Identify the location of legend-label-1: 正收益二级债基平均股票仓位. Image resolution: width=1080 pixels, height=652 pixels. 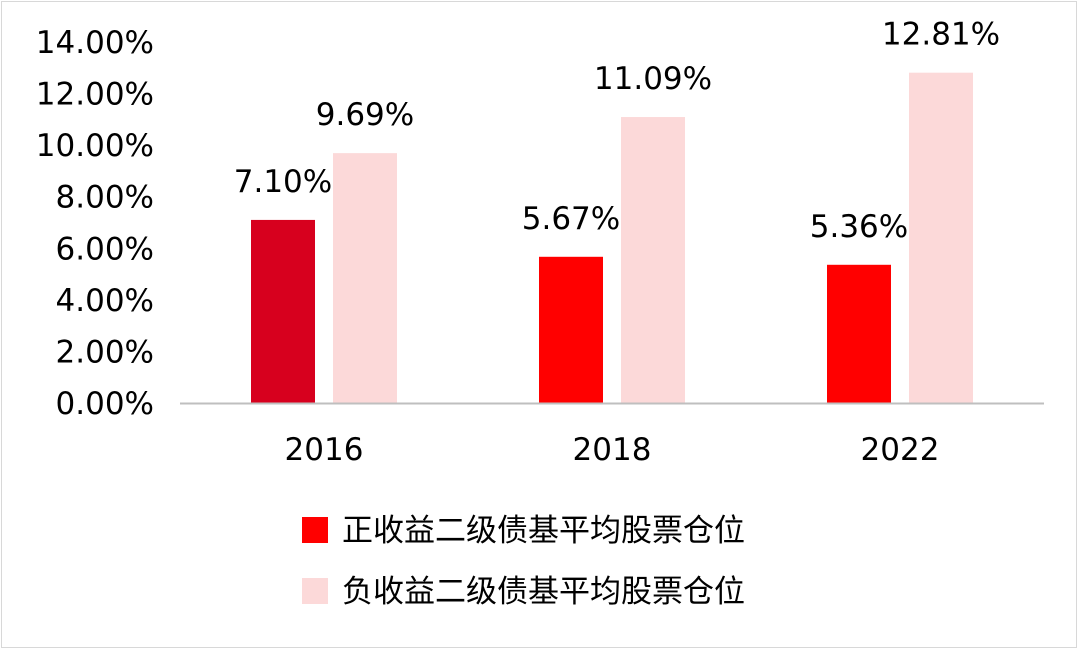
(543, 531).